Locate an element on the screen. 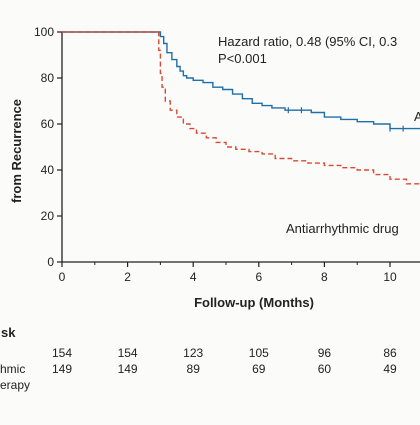 This screenshot has width=420, height=425. series-label-drug: Antiarrhythmic drug is located at coordinates (342, 228).